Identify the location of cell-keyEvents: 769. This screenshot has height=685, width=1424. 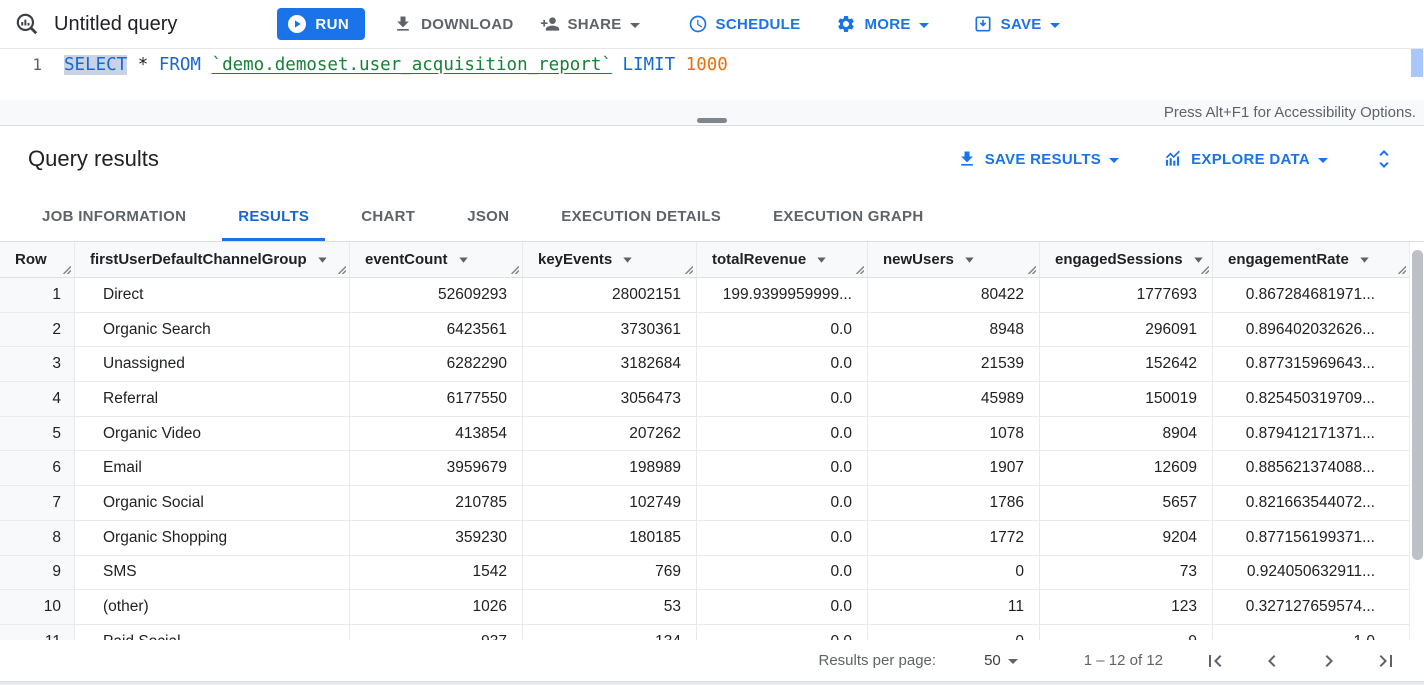
(610, 572).